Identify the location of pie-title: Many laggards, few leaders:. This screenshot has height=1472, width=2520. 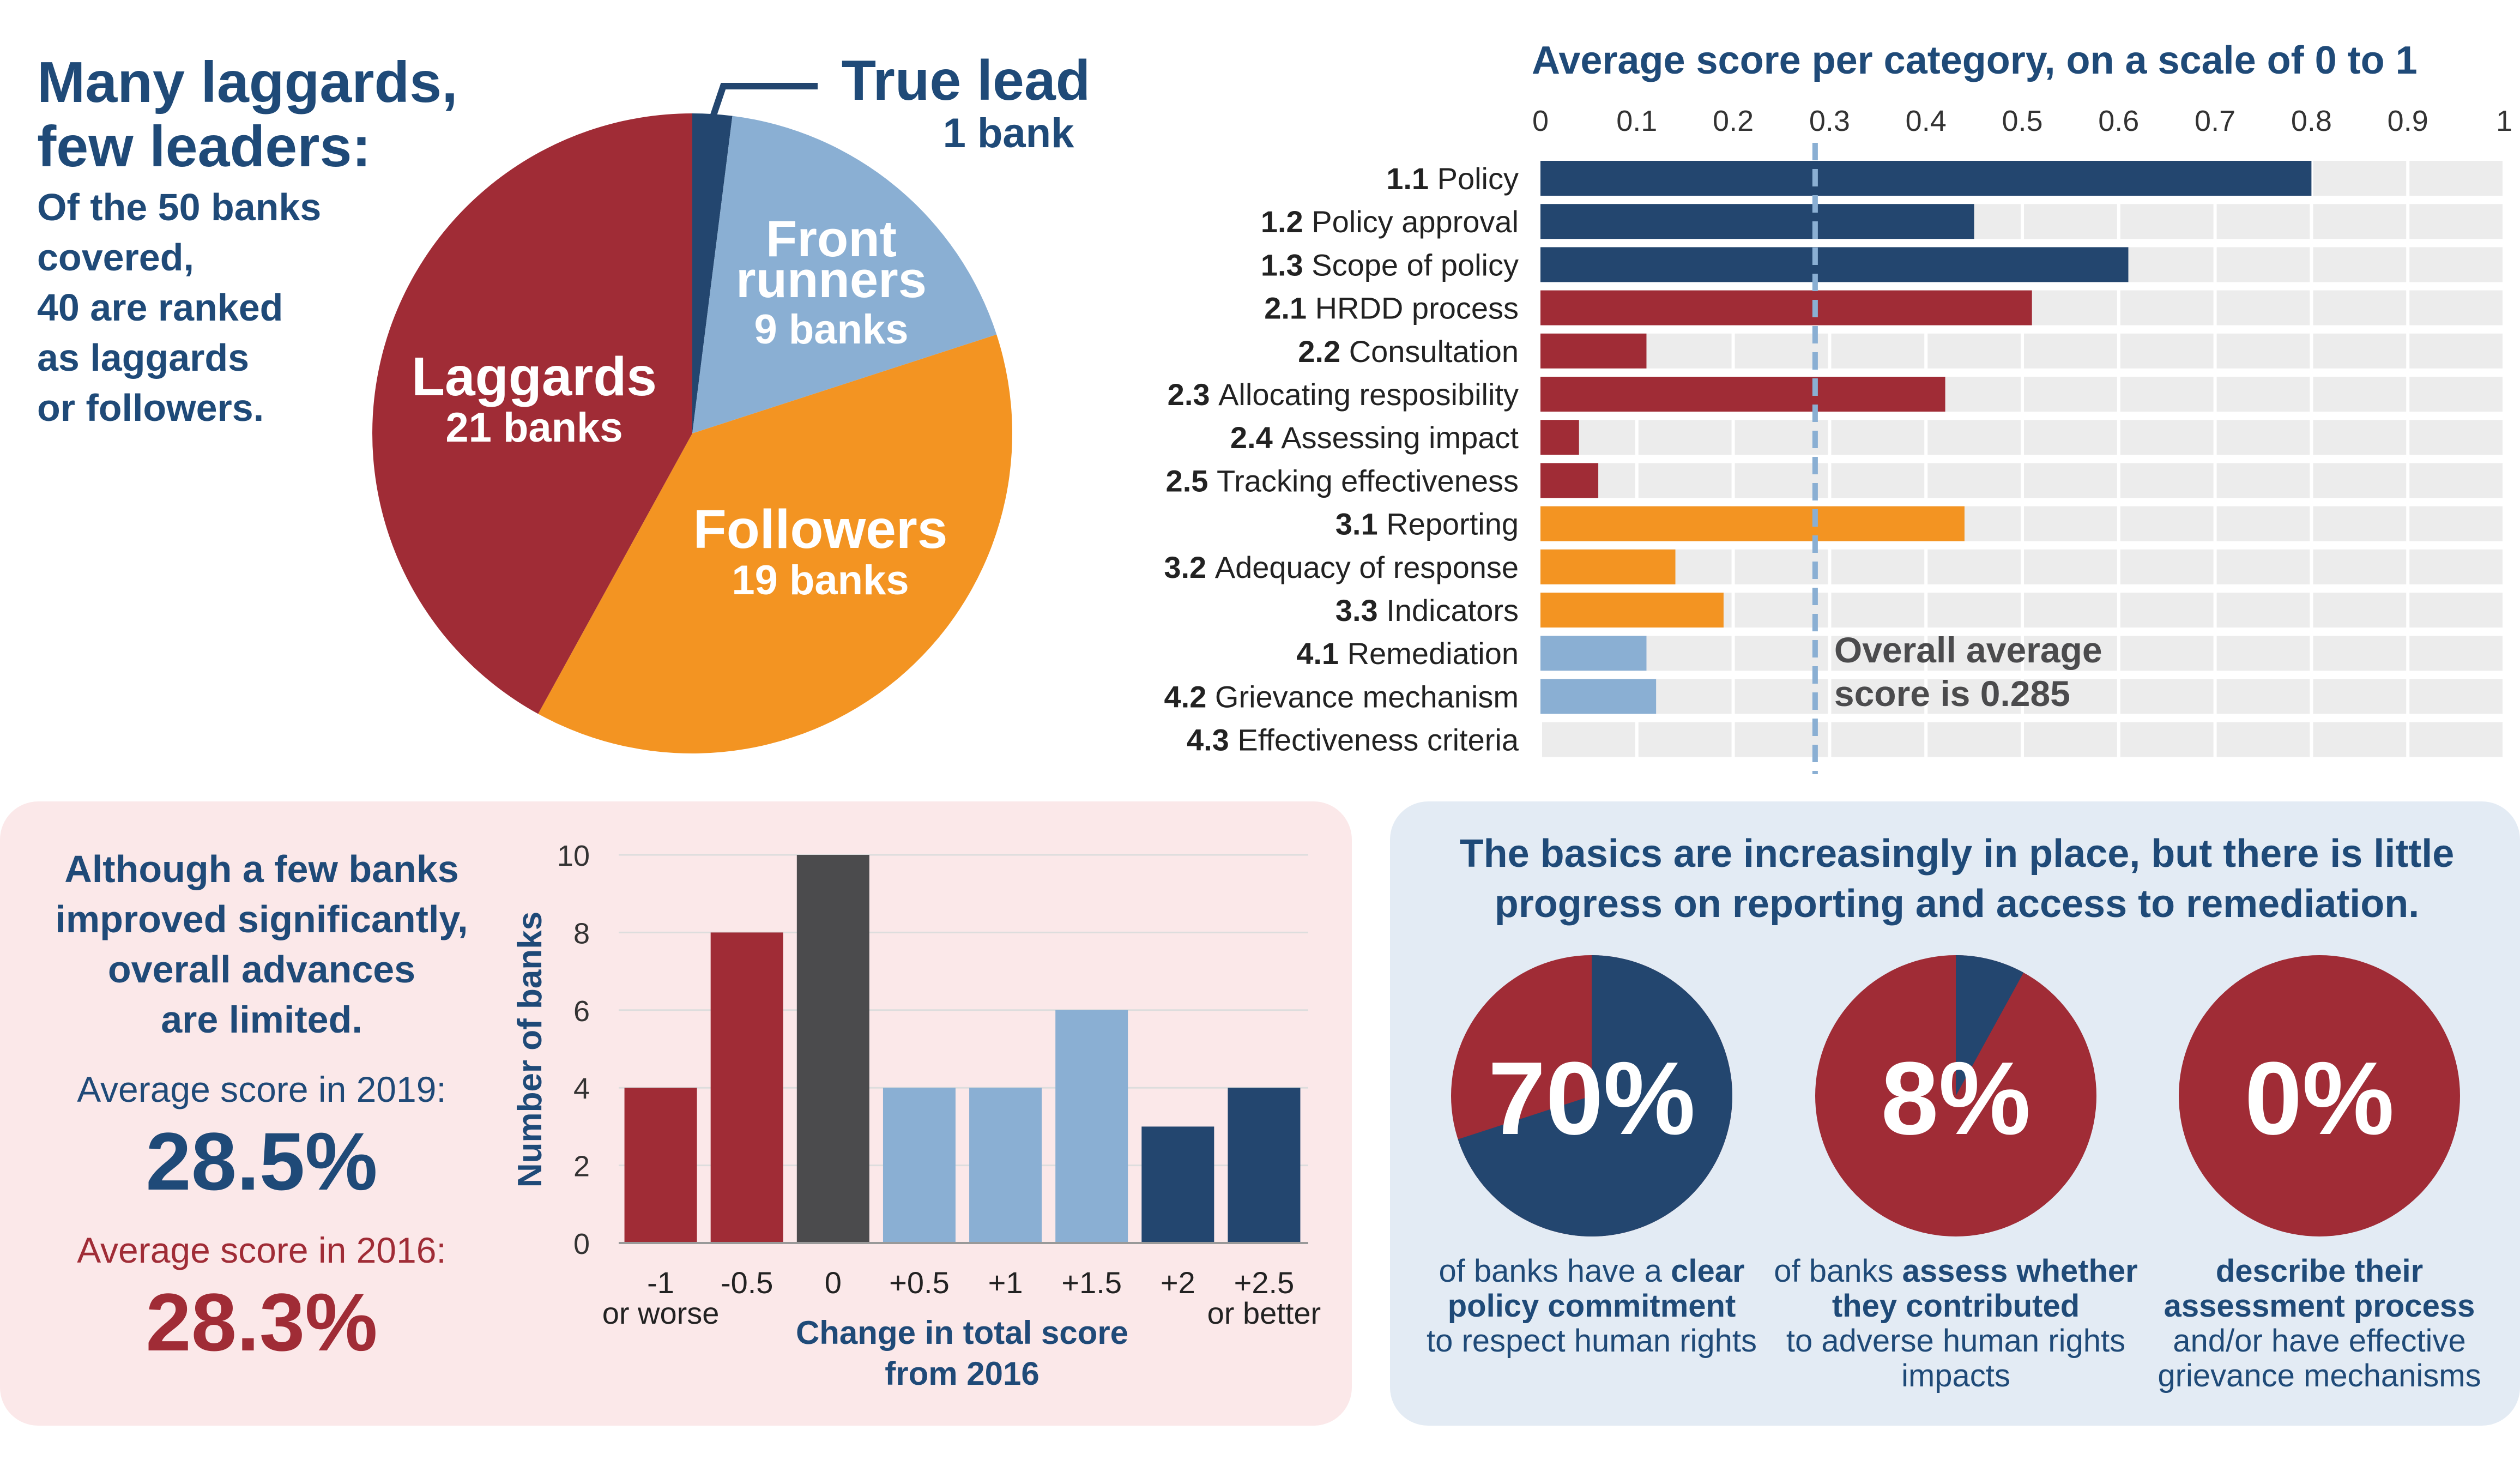
(282, 115).